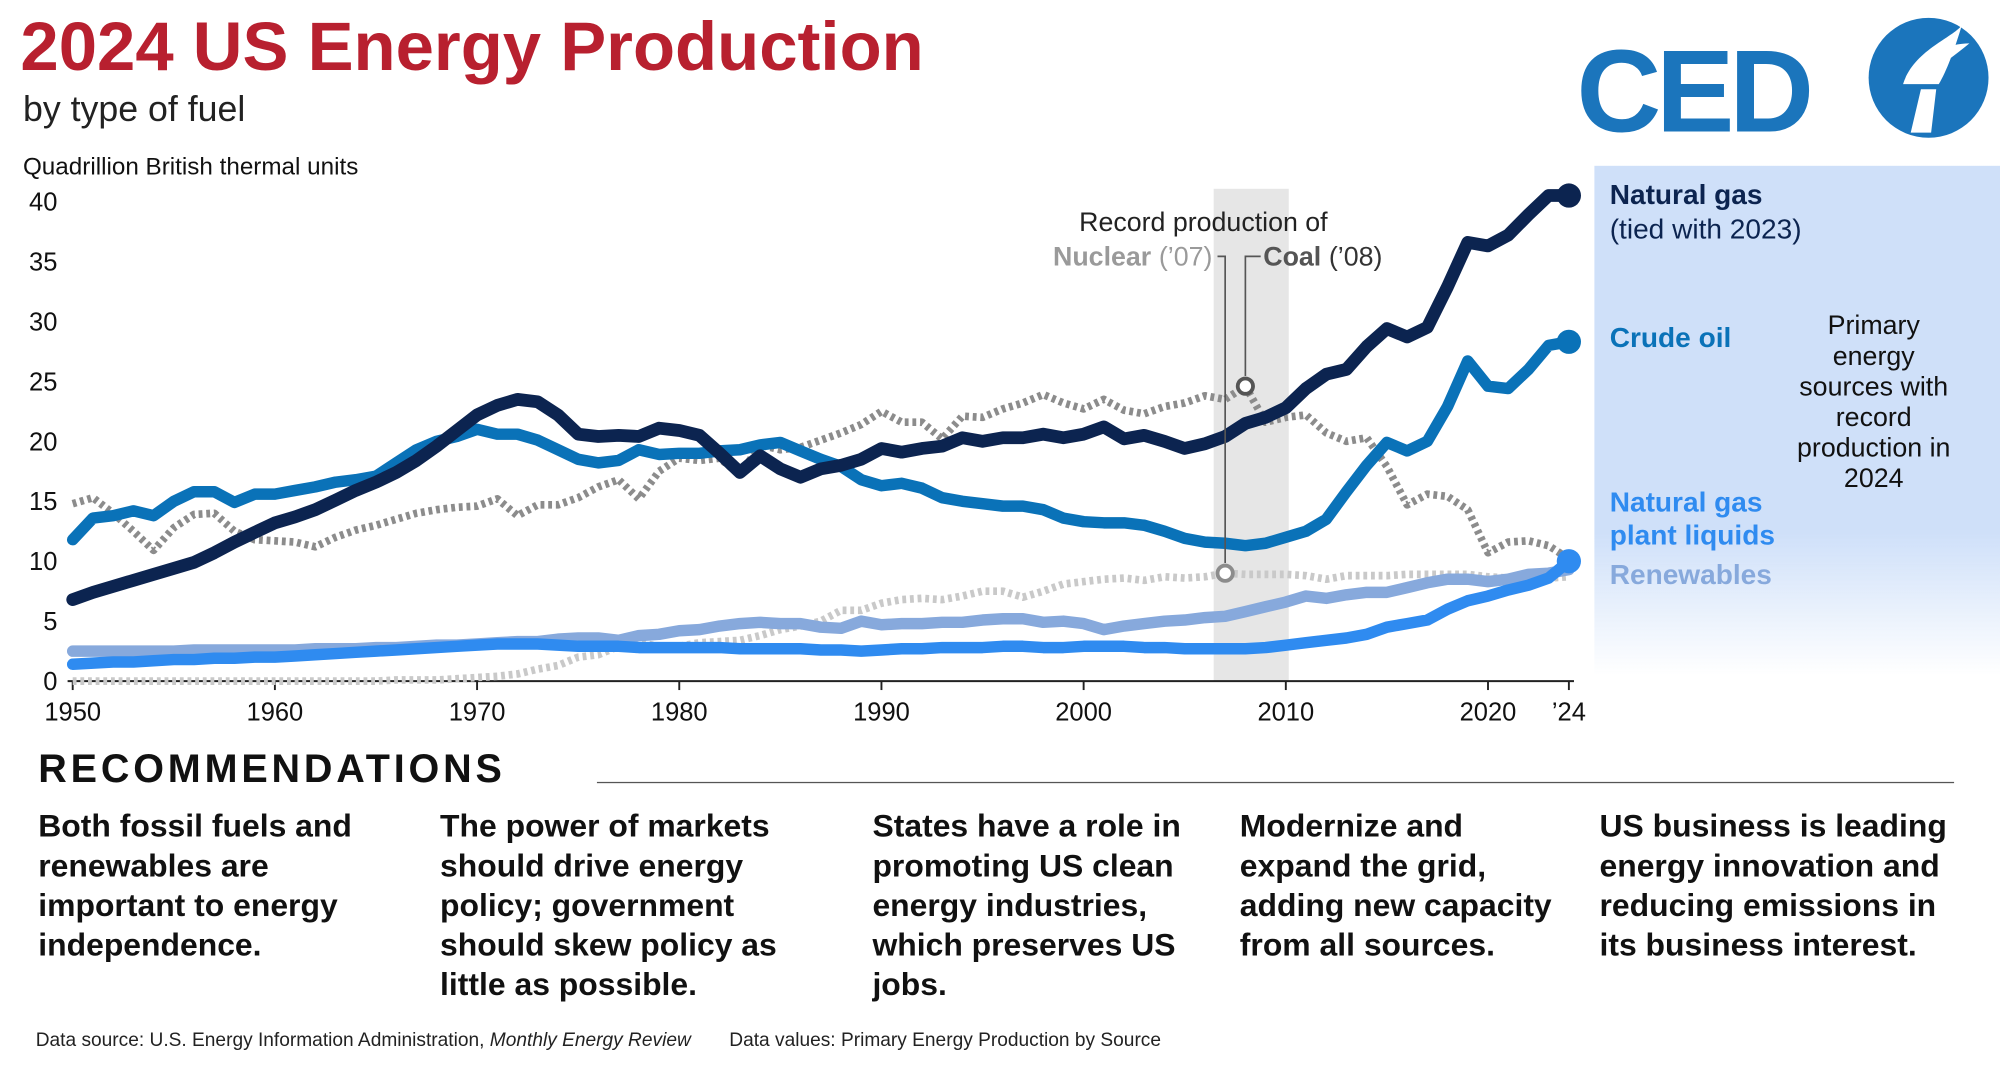 The height and width of the screenshot is (1066, 2000). I want to click on annotation-name: Nuclear, so click(1102, 256).